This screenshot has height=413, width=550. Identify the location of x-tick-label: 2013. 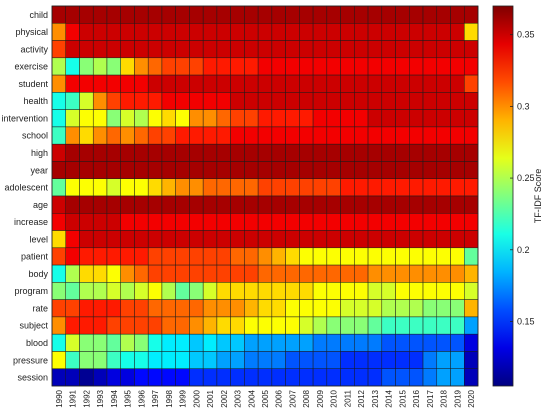
(375, 398).